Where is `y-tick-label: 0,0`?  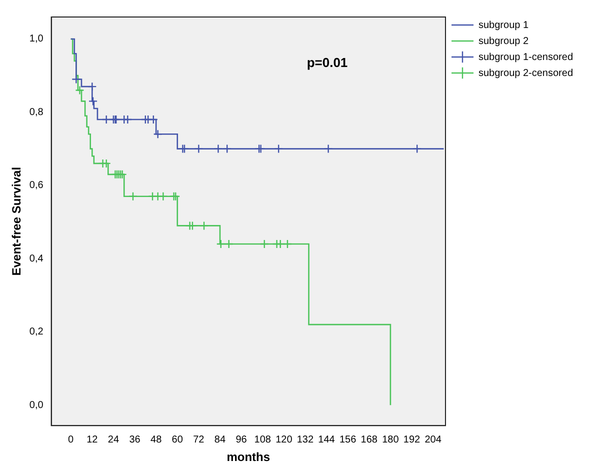
y-tick-label: 0,0 is located at coordinates (36, 405).